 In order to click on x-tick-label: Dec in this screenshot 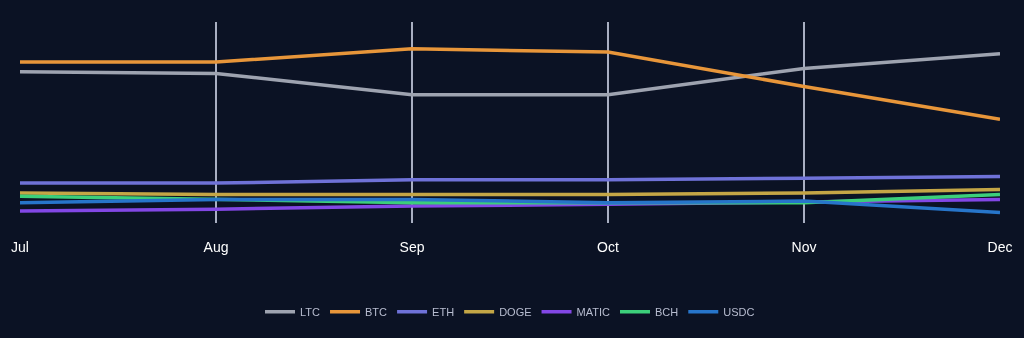, I will do `click(1000, 247)`.